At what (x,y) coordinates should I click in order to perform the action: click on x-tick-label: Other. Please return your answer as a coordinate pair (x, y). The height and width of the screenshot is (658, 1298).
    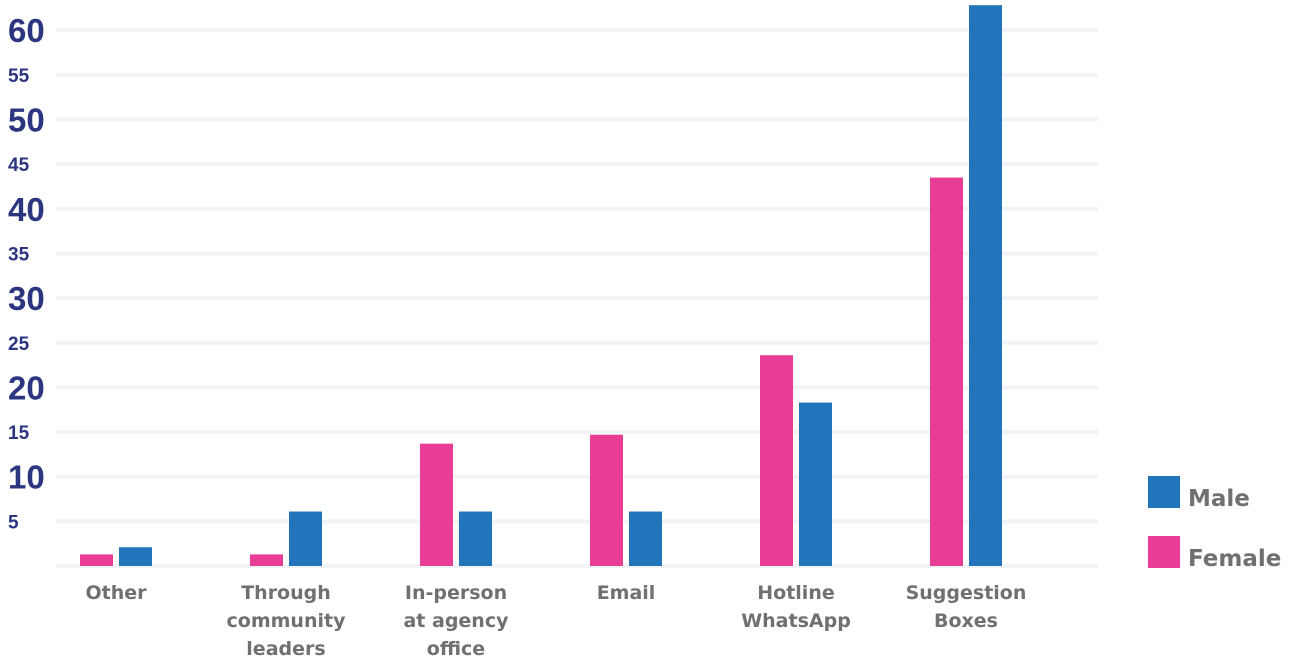
    Looking at the image, I should click on (116, 593).